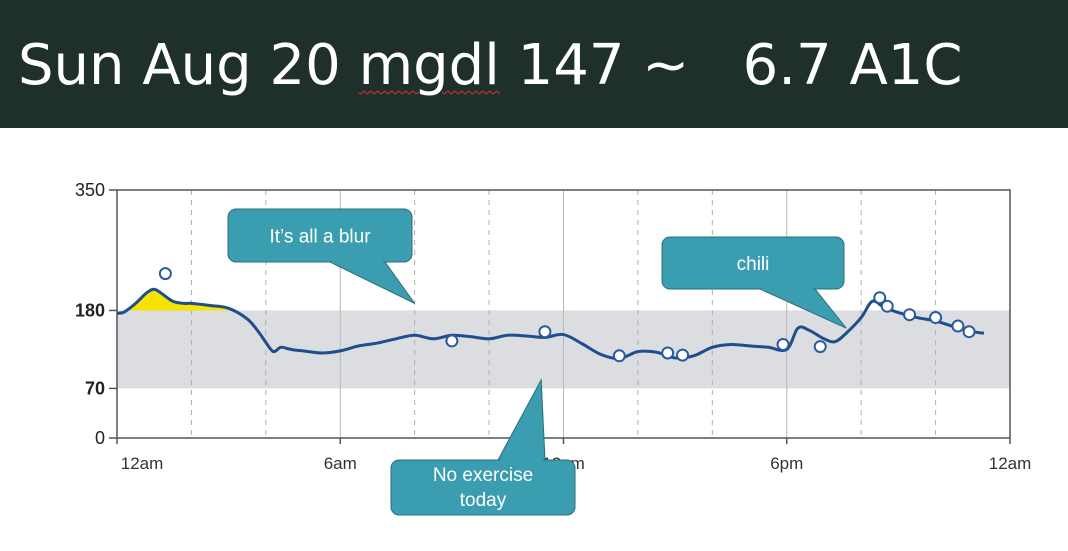 The image size is (1068, 551). Describe the element at coordinates (340, 463) in the screenshot. I see `x-tick-label-1: 6am` at that location.